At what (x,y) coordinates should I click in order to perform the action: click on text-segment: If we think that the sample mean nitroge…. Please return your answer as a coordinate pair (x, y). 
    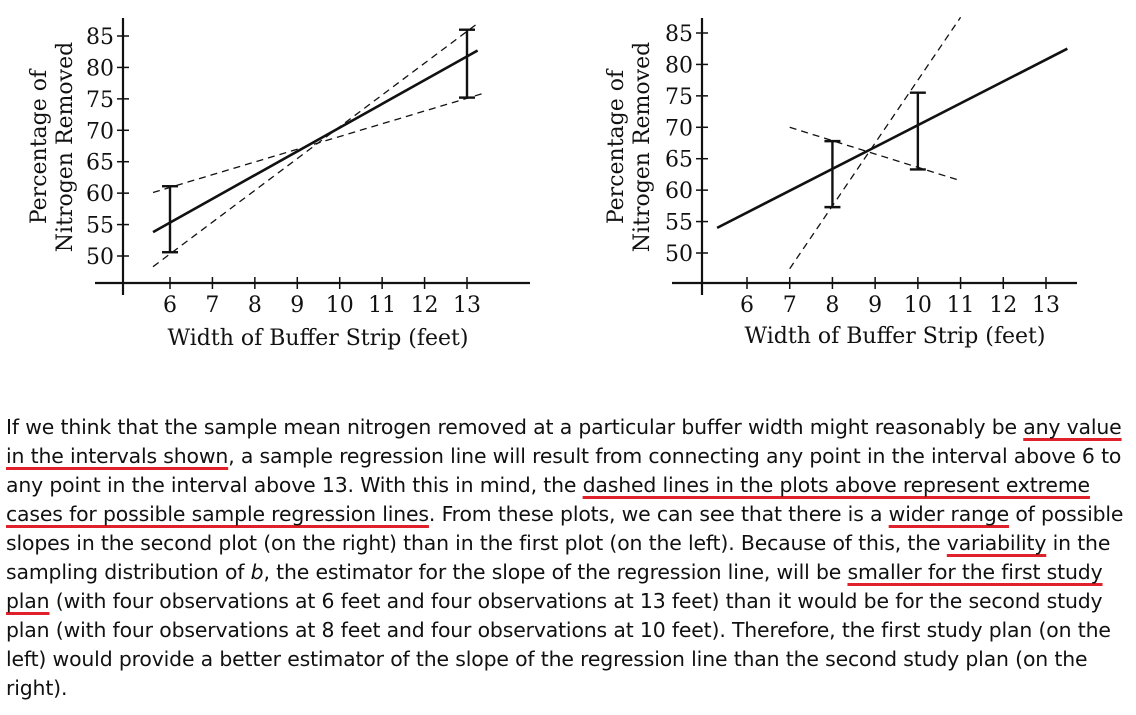
    Looking at the image, I should click on (515, 427).